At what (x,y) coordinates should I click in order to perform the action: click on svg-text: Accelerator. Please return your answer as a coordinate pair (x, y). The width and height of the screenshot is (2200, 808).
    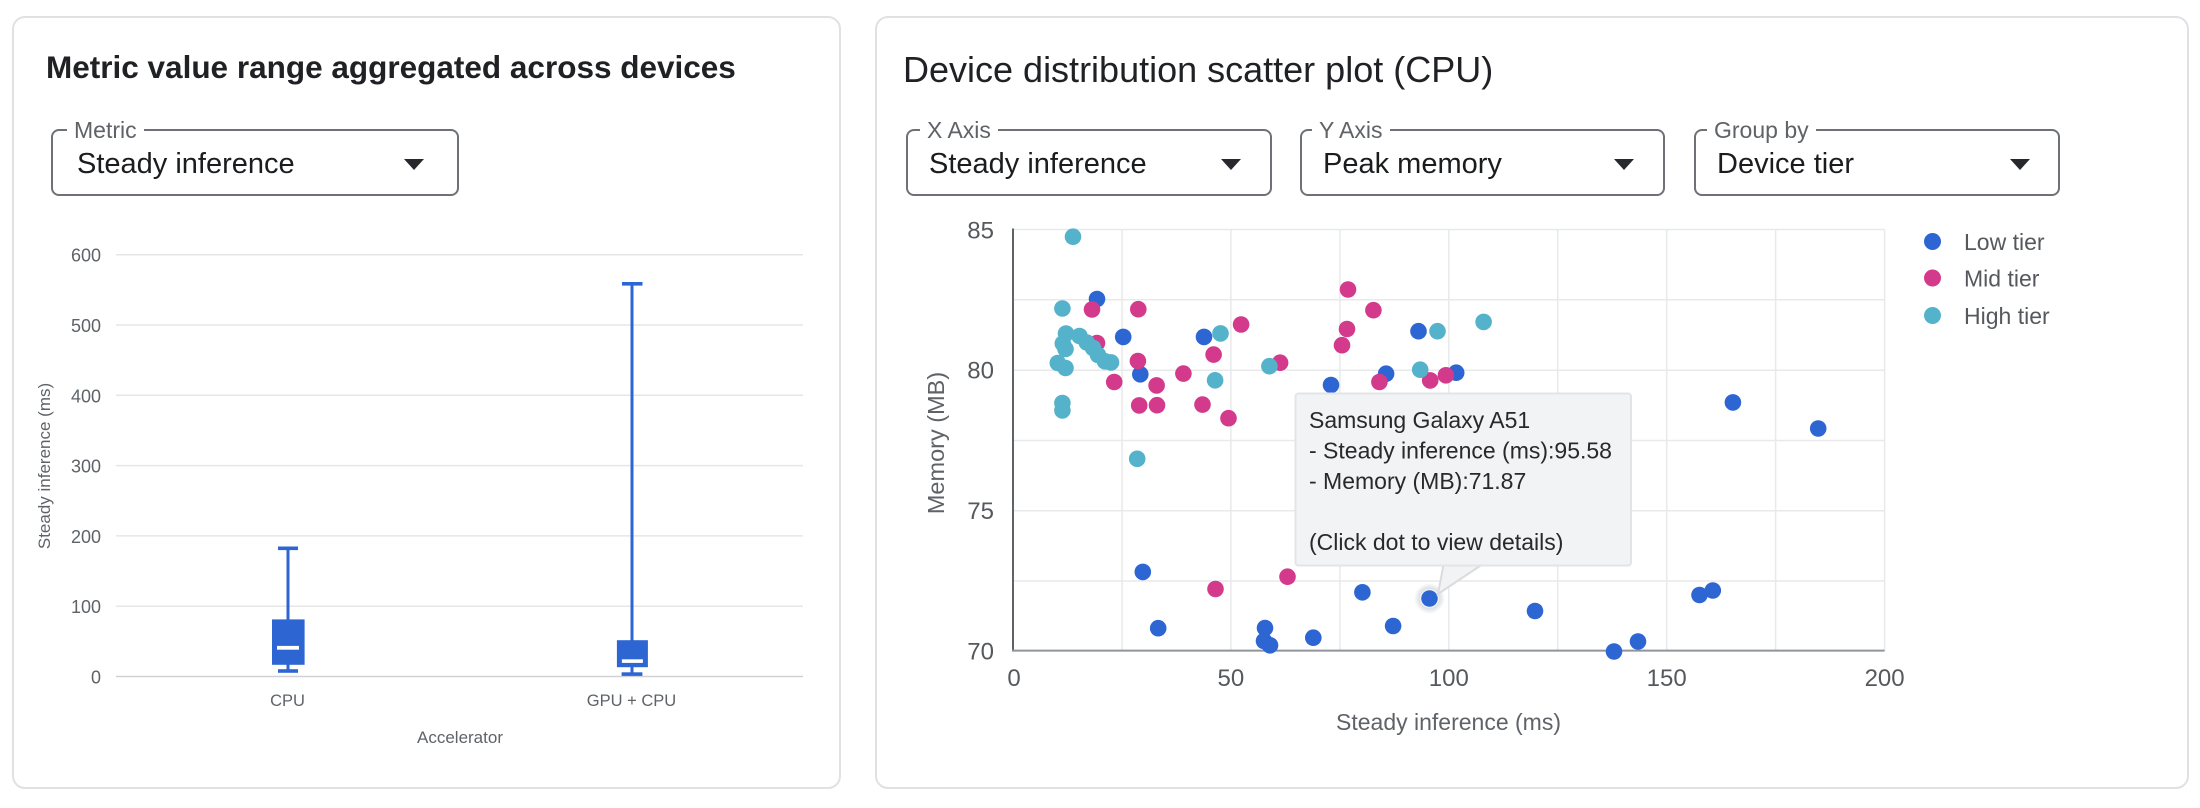
    Looking at the image, I should click on (460, 737).